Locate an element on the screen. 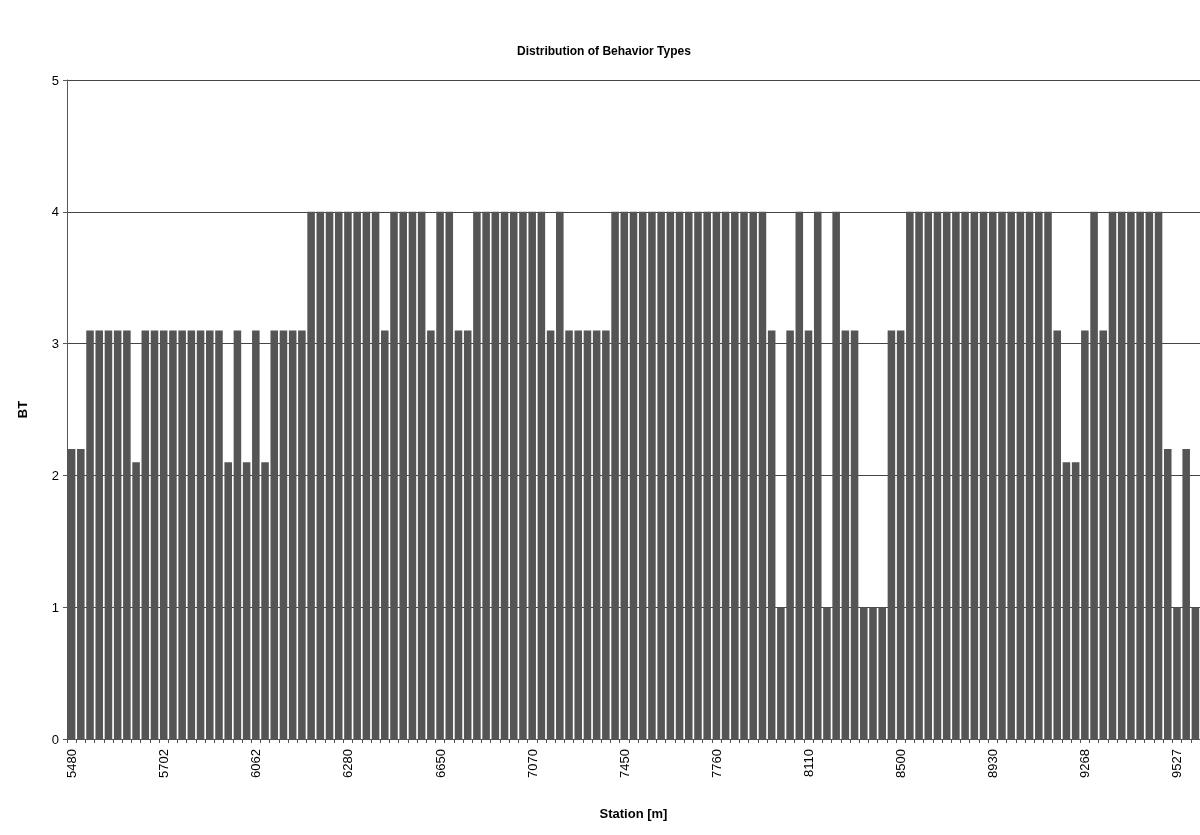 This screenshot has width=1200, height=835. y-tick-label: 0 is located at coordinates (55, 739).